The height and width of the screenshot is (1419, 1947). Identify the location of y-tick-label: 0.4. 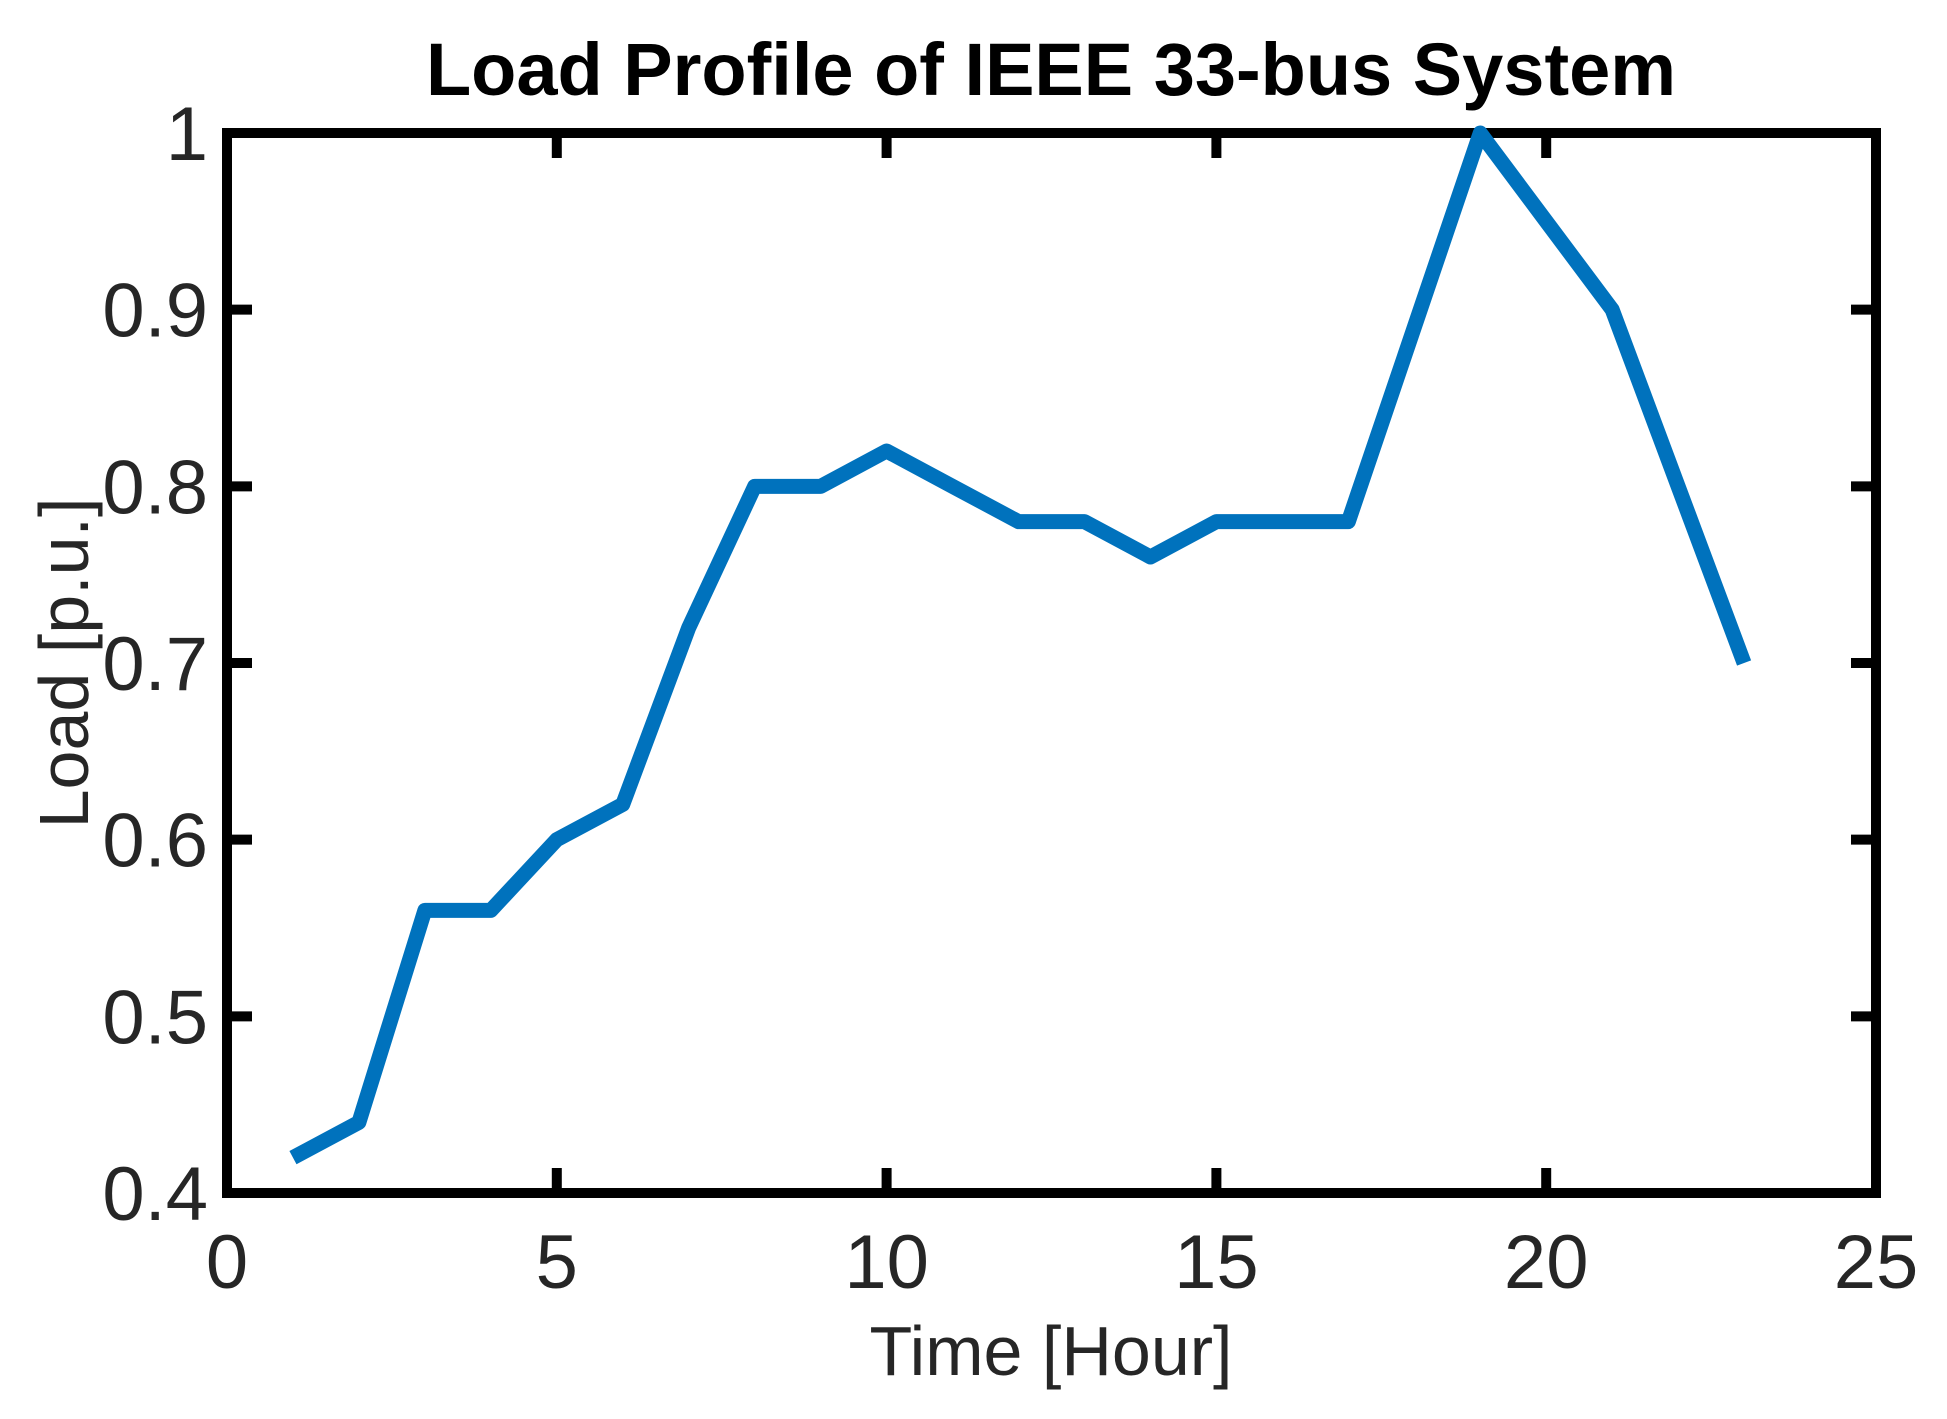
(155, 1194).